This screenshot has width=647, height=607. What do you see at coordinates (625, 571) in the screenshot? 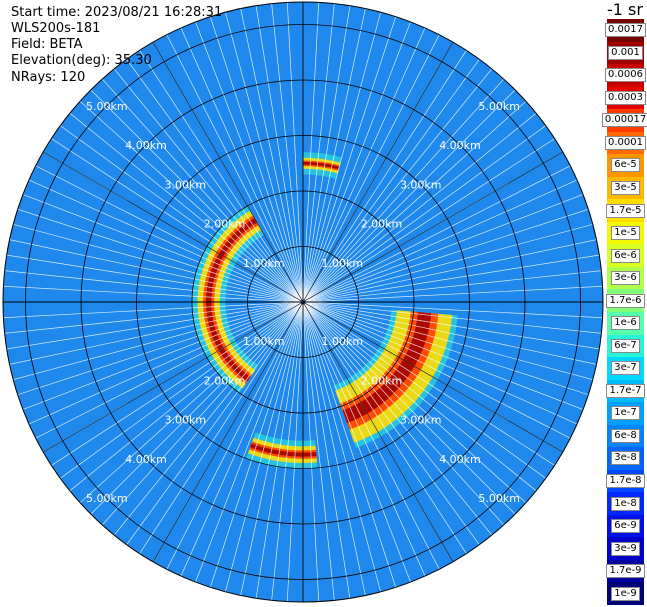
I see `colorbar-label: 1.7e-9` at bounding box center [625, 571].